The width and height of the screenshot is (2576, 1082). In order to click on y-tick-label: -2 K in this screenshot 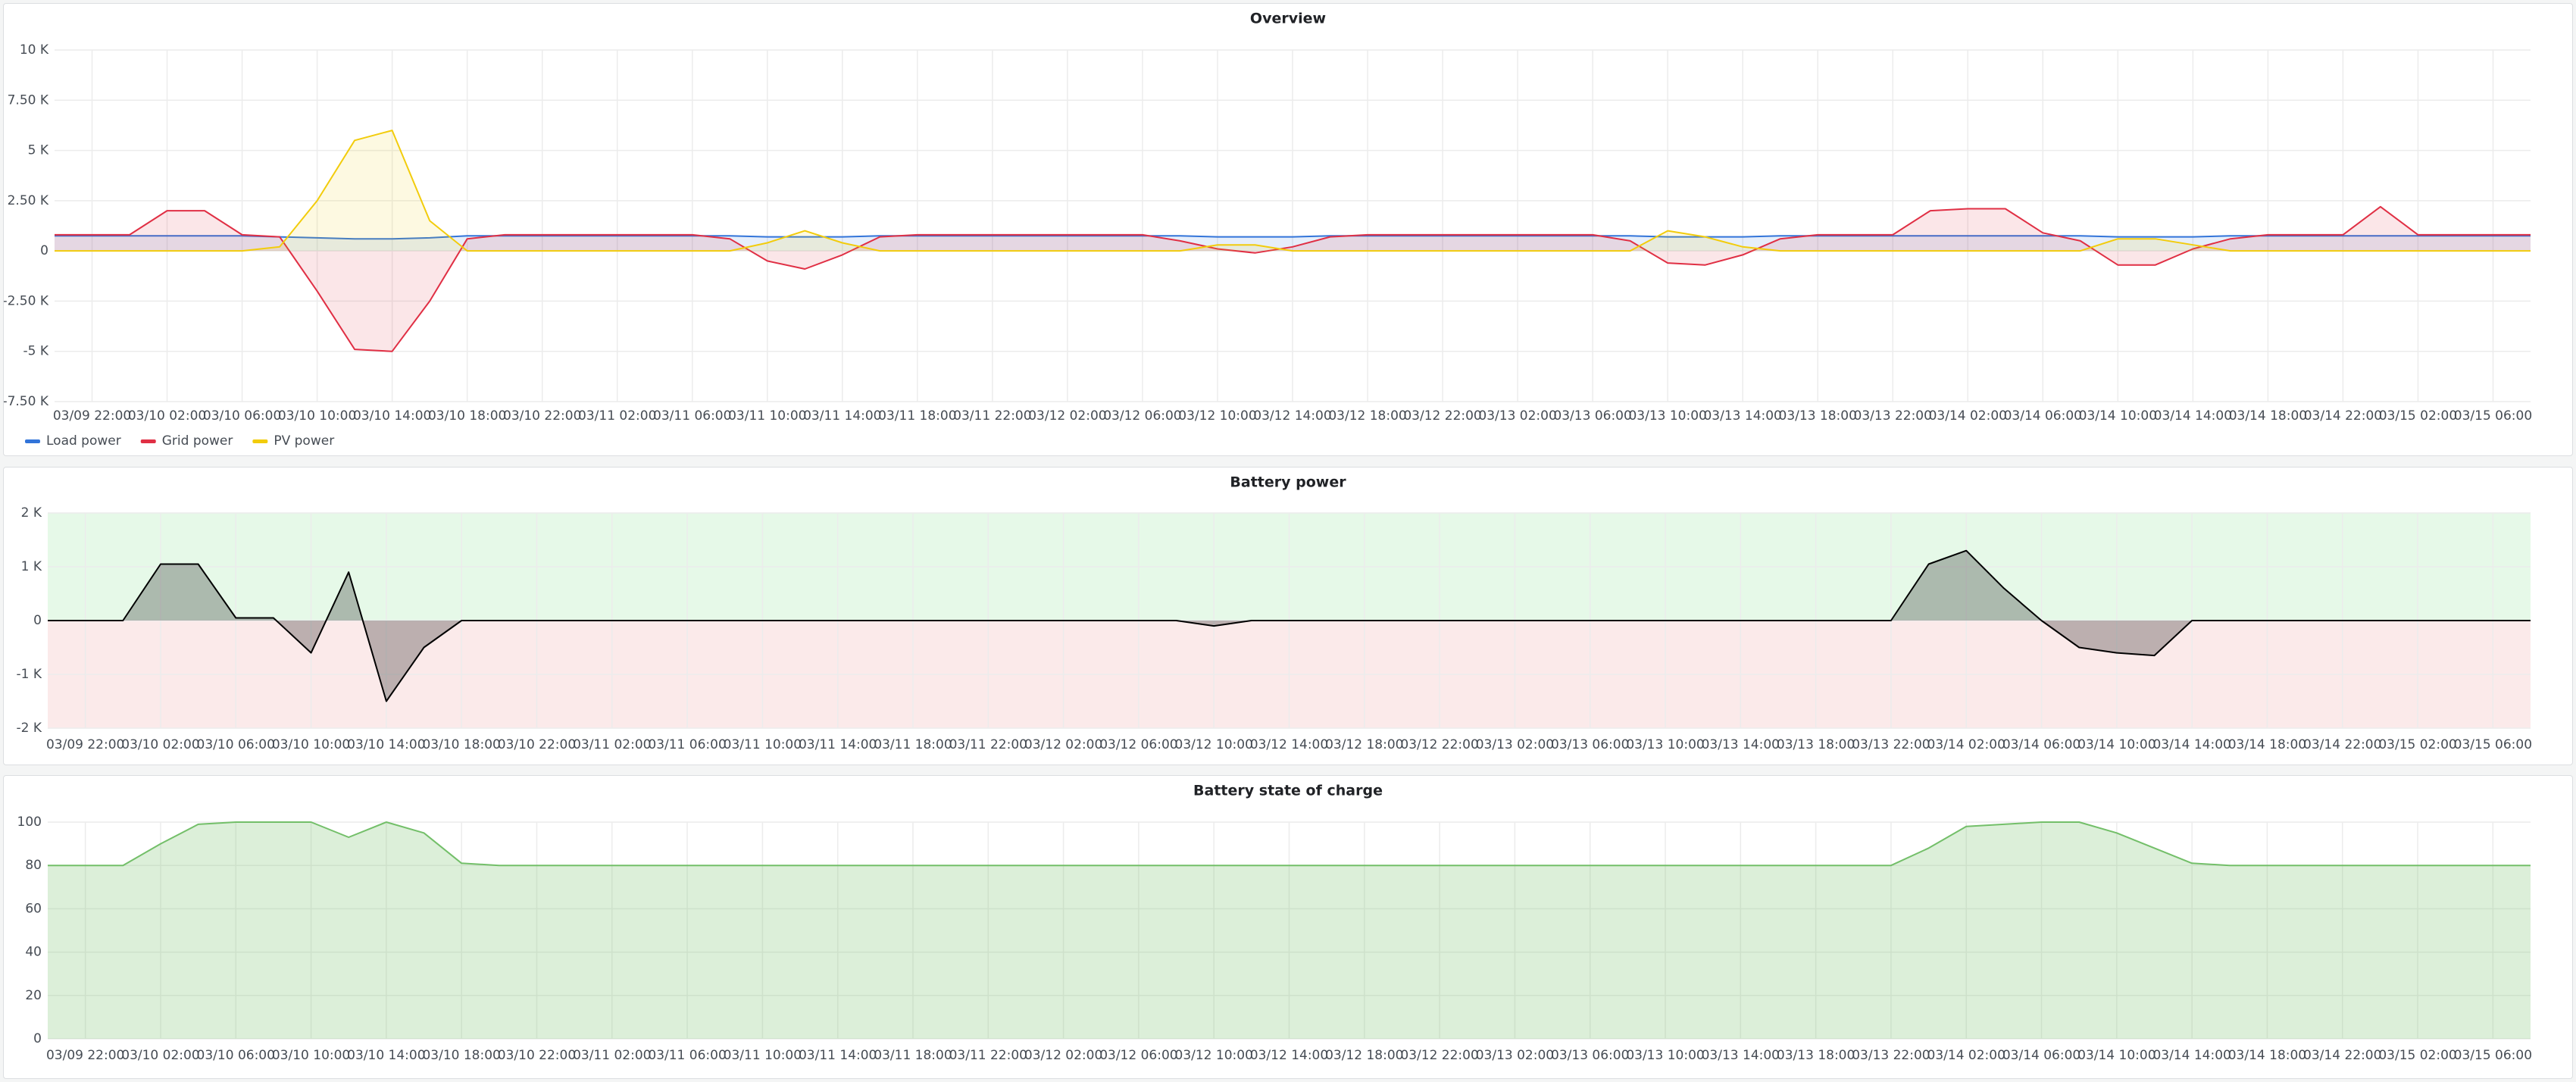, I will do `click(29, 728)`.